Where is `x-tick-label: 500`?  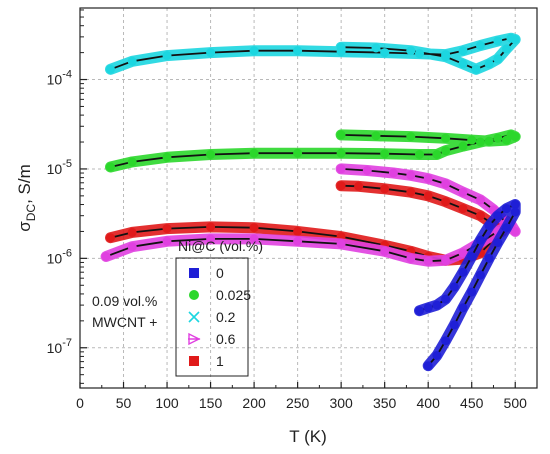
x-tick-label: 500 is located at coordinates (516, 403).